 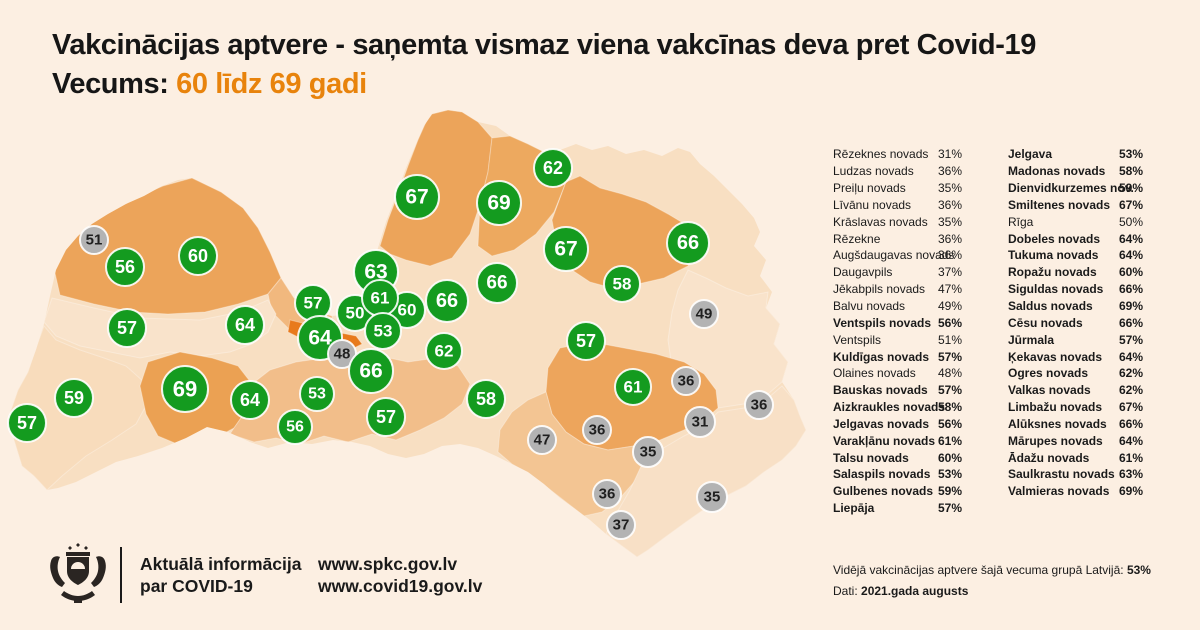 I want to click on region-row: Varakļānu novads 61%, so click(x=923, y=440).